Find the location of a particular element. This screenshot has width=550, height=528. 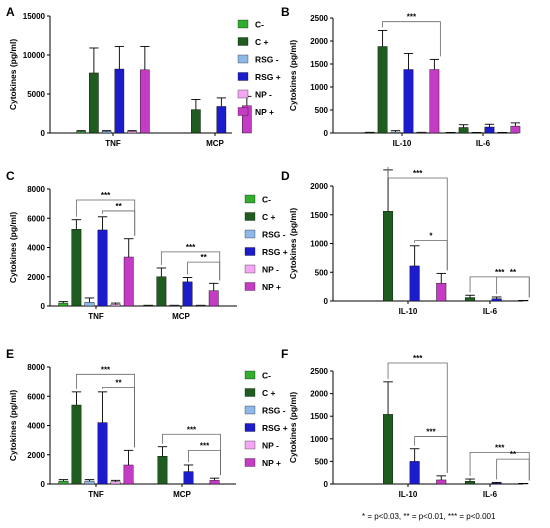

y-tick-label: 6000 is located at coordinates (36, 218).